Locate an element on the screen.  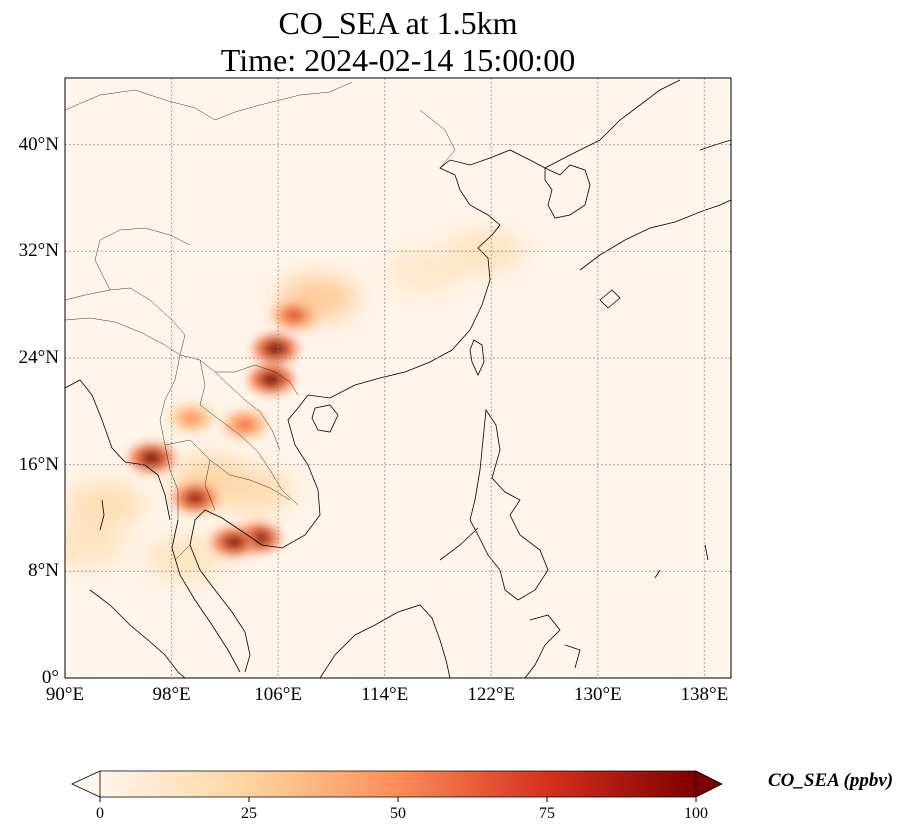
coastline-borneo is located at coordinates (385, 641).